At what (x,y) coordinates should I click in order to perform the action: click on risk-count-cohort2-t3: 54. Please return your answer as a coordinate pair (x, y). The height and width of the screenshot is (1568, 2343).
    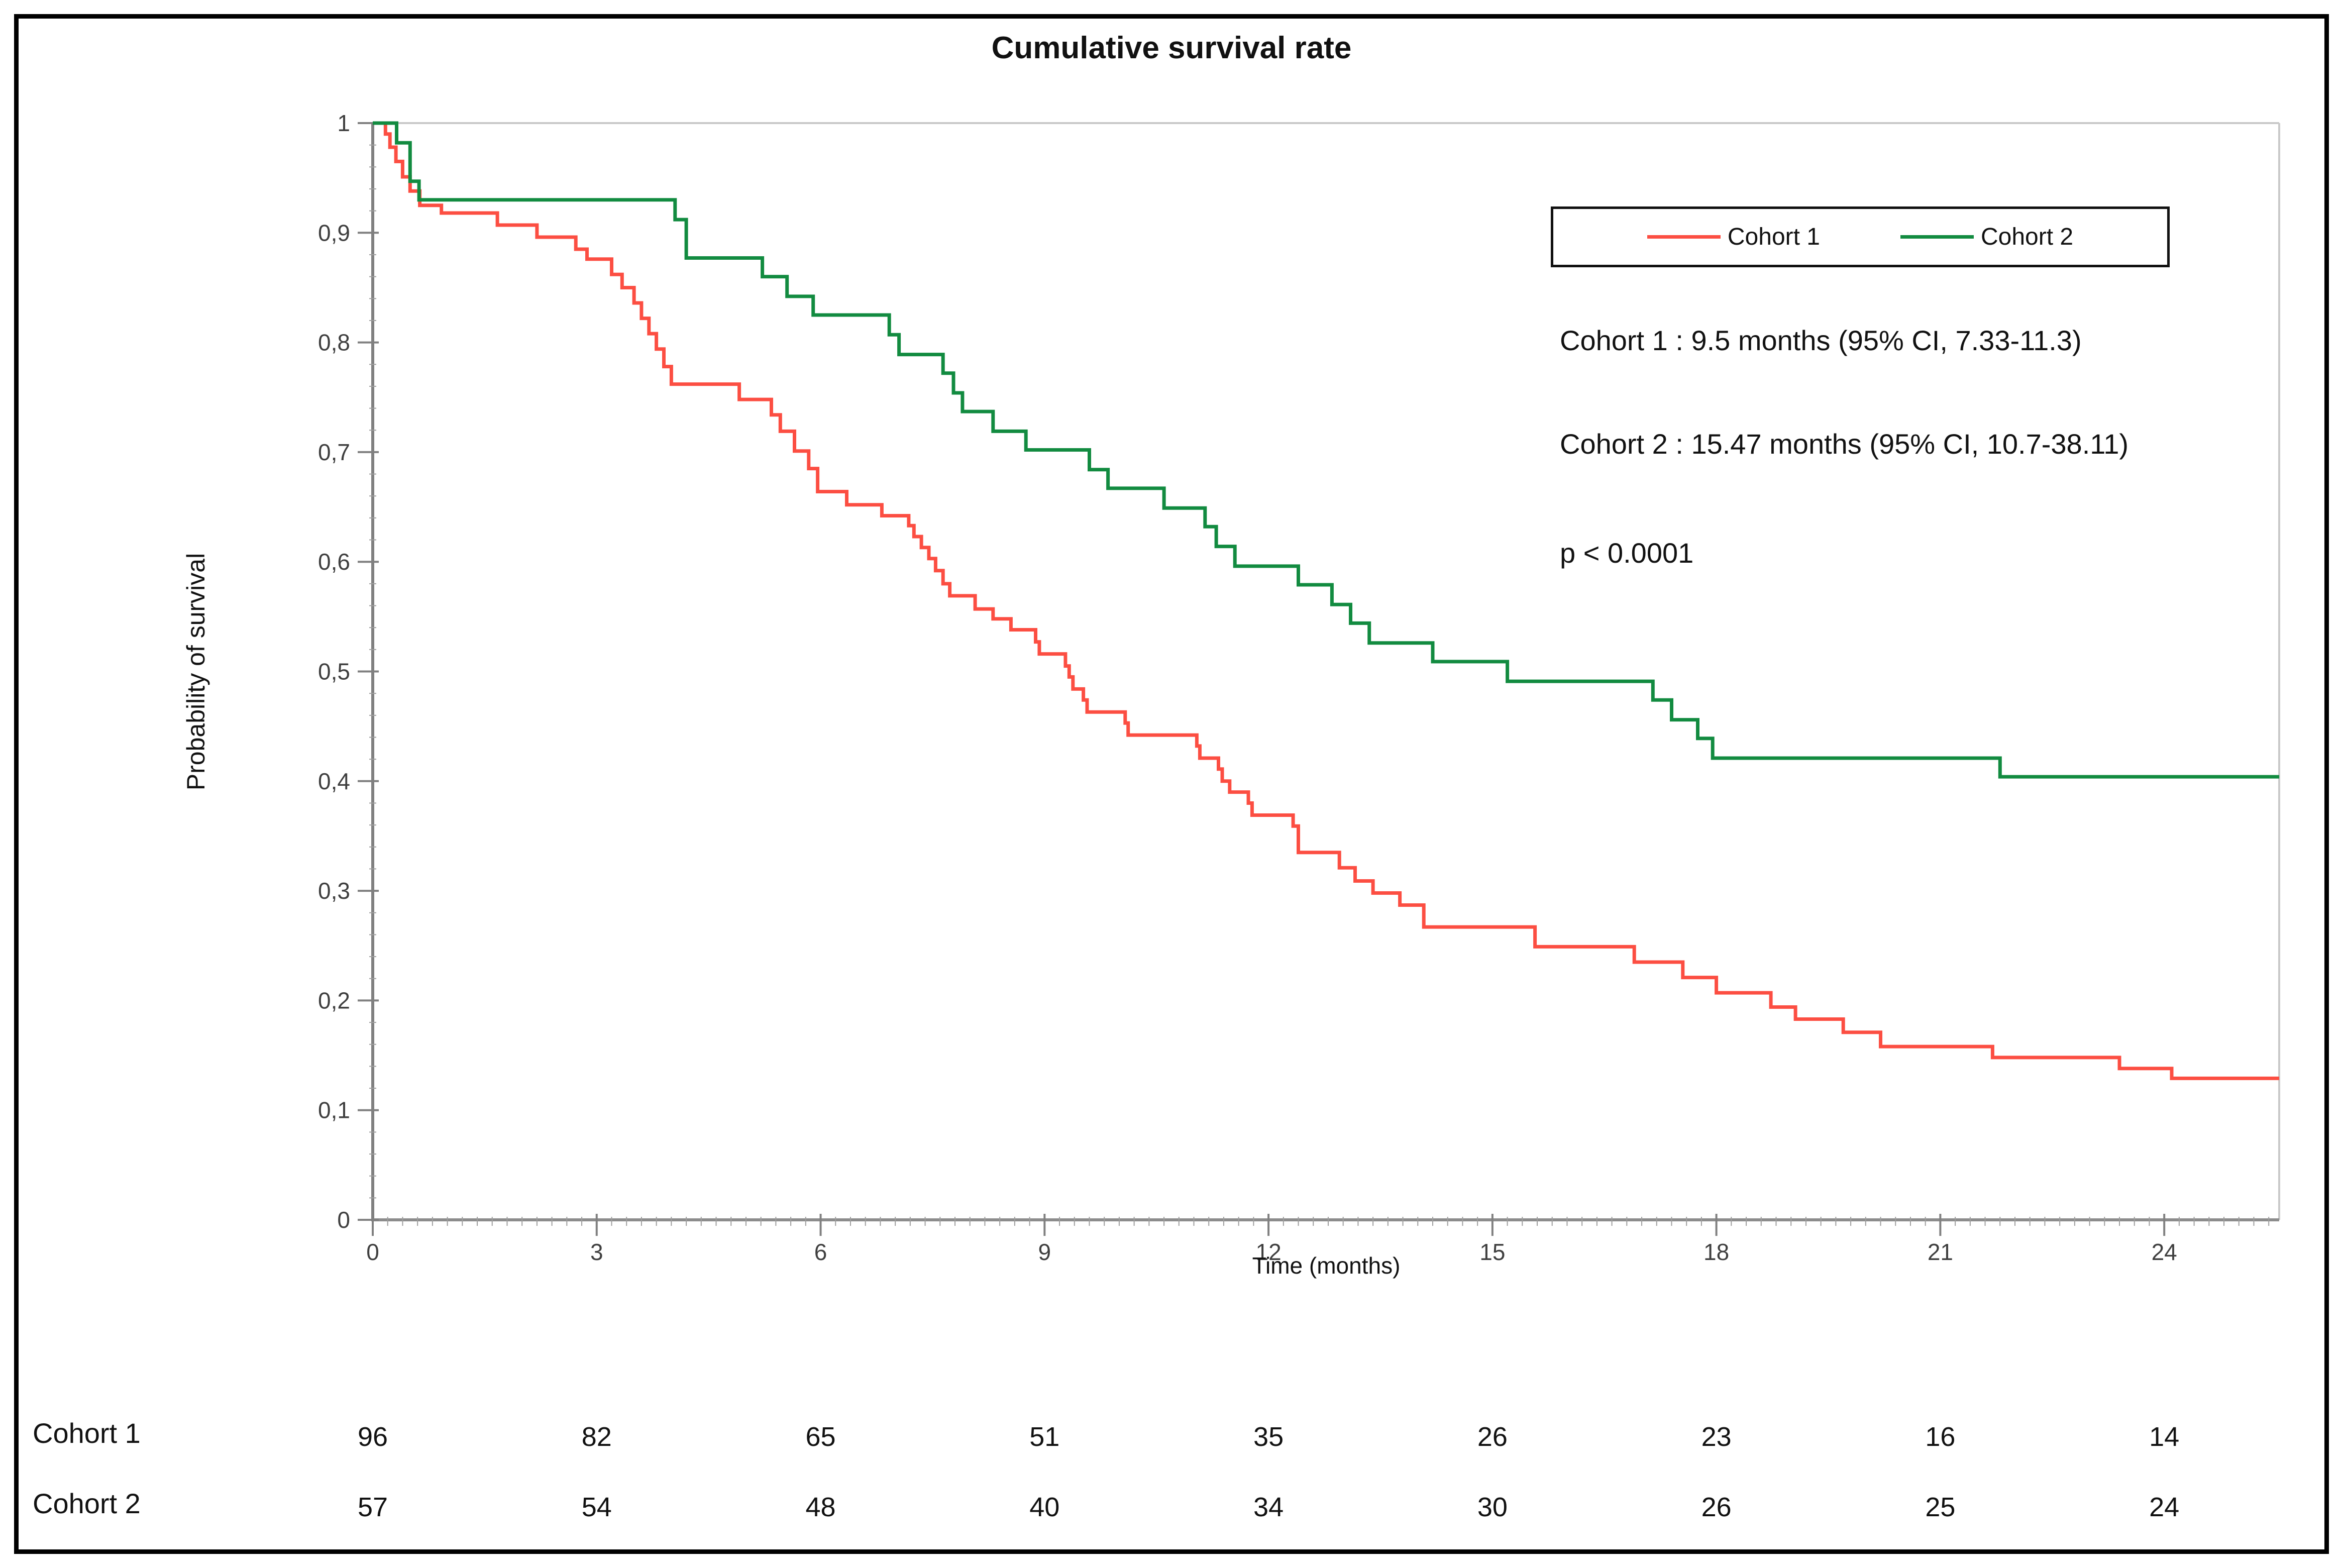
    Looking at the image, I should click on (597, 1507).